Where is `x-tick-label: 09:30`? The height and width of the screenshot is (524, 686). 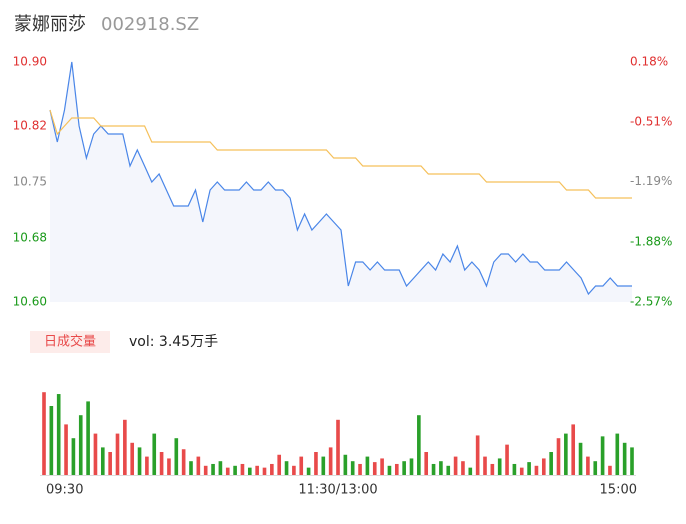
x-tick-label: 09:30 is located at coordinates (64, 490).